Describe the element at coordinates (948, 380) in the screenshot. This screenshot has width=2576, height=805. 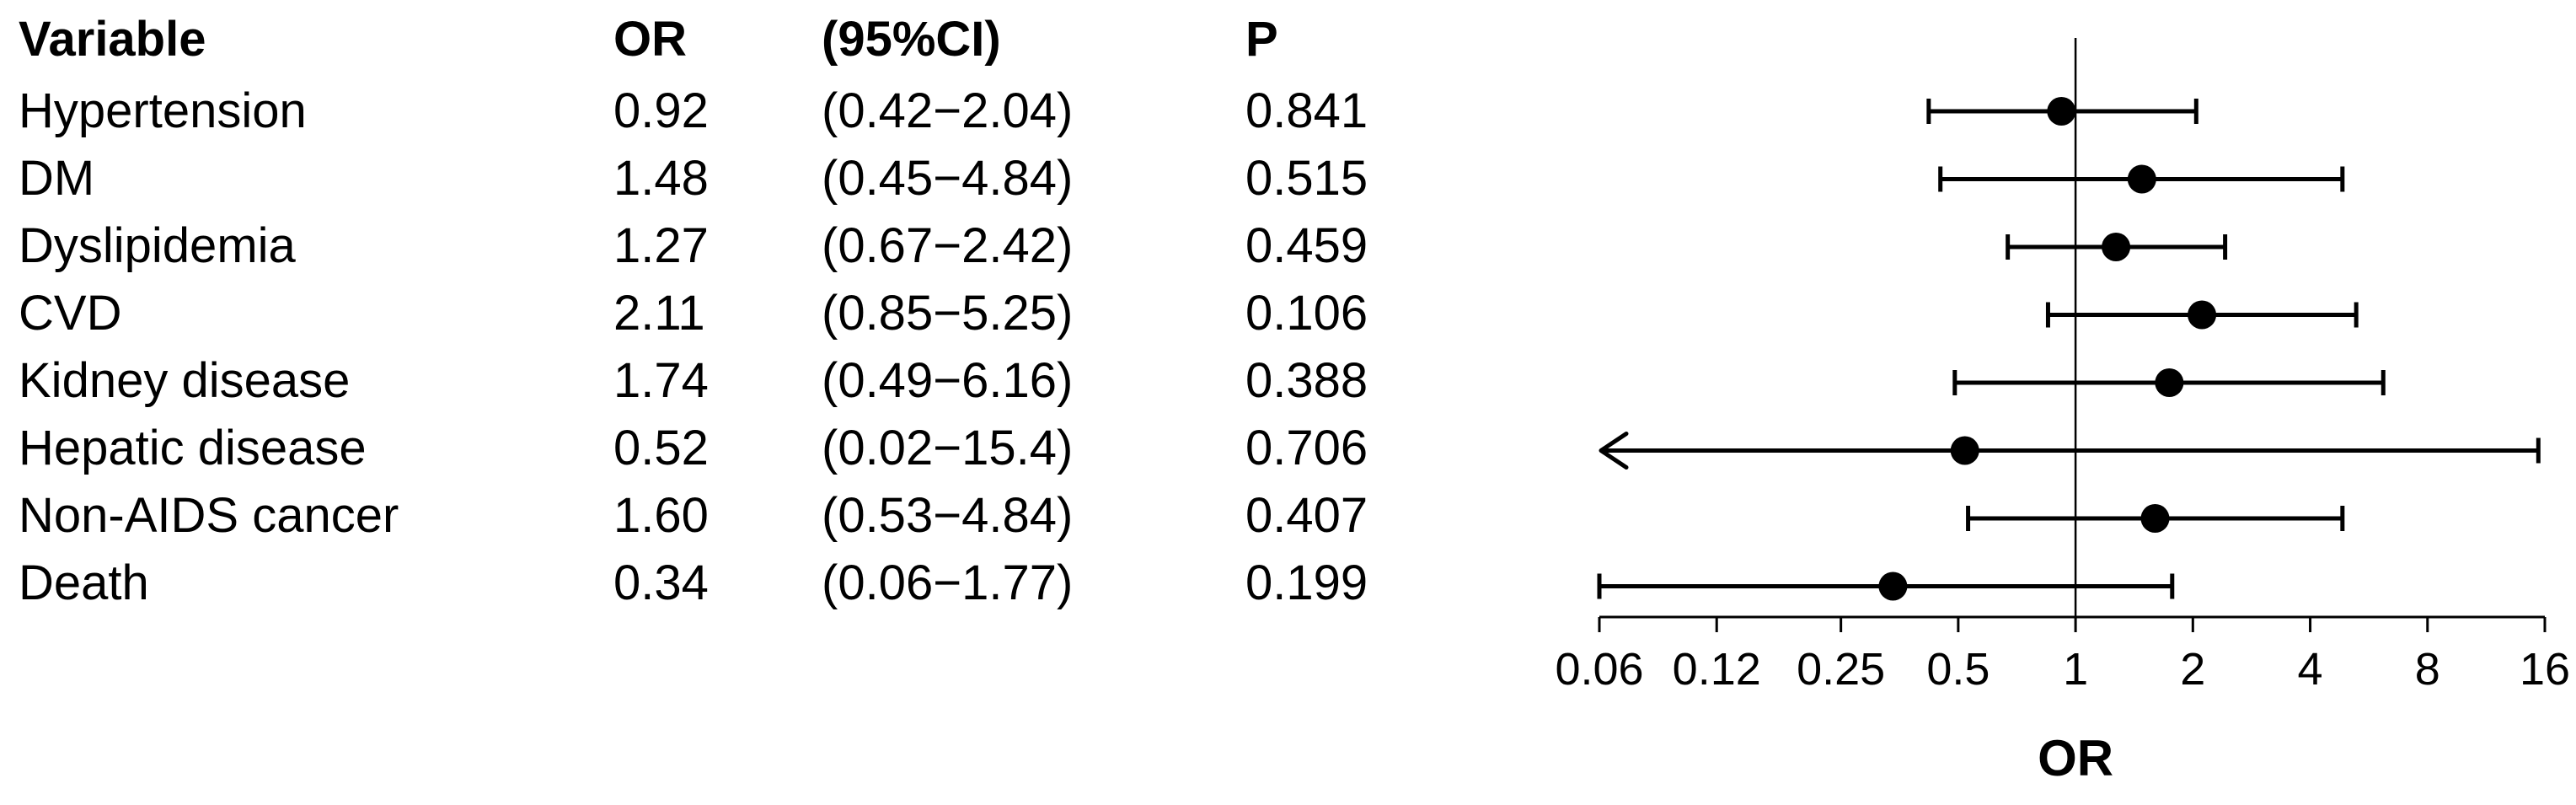
I see `row-ci: (0.49−6.16)` at that location.